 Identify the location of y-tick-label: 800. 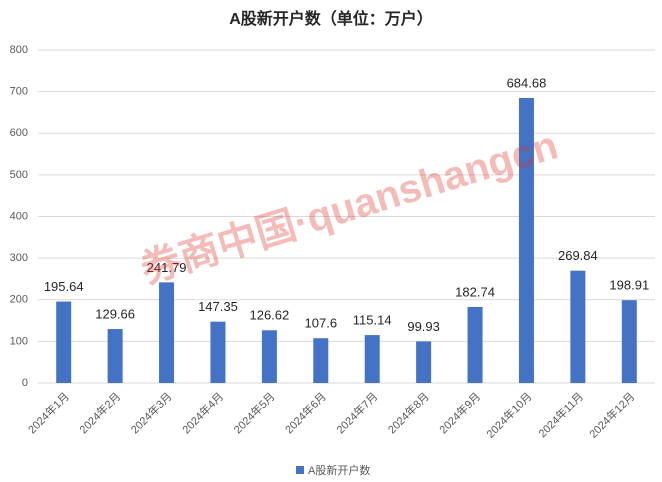
(19, 50).